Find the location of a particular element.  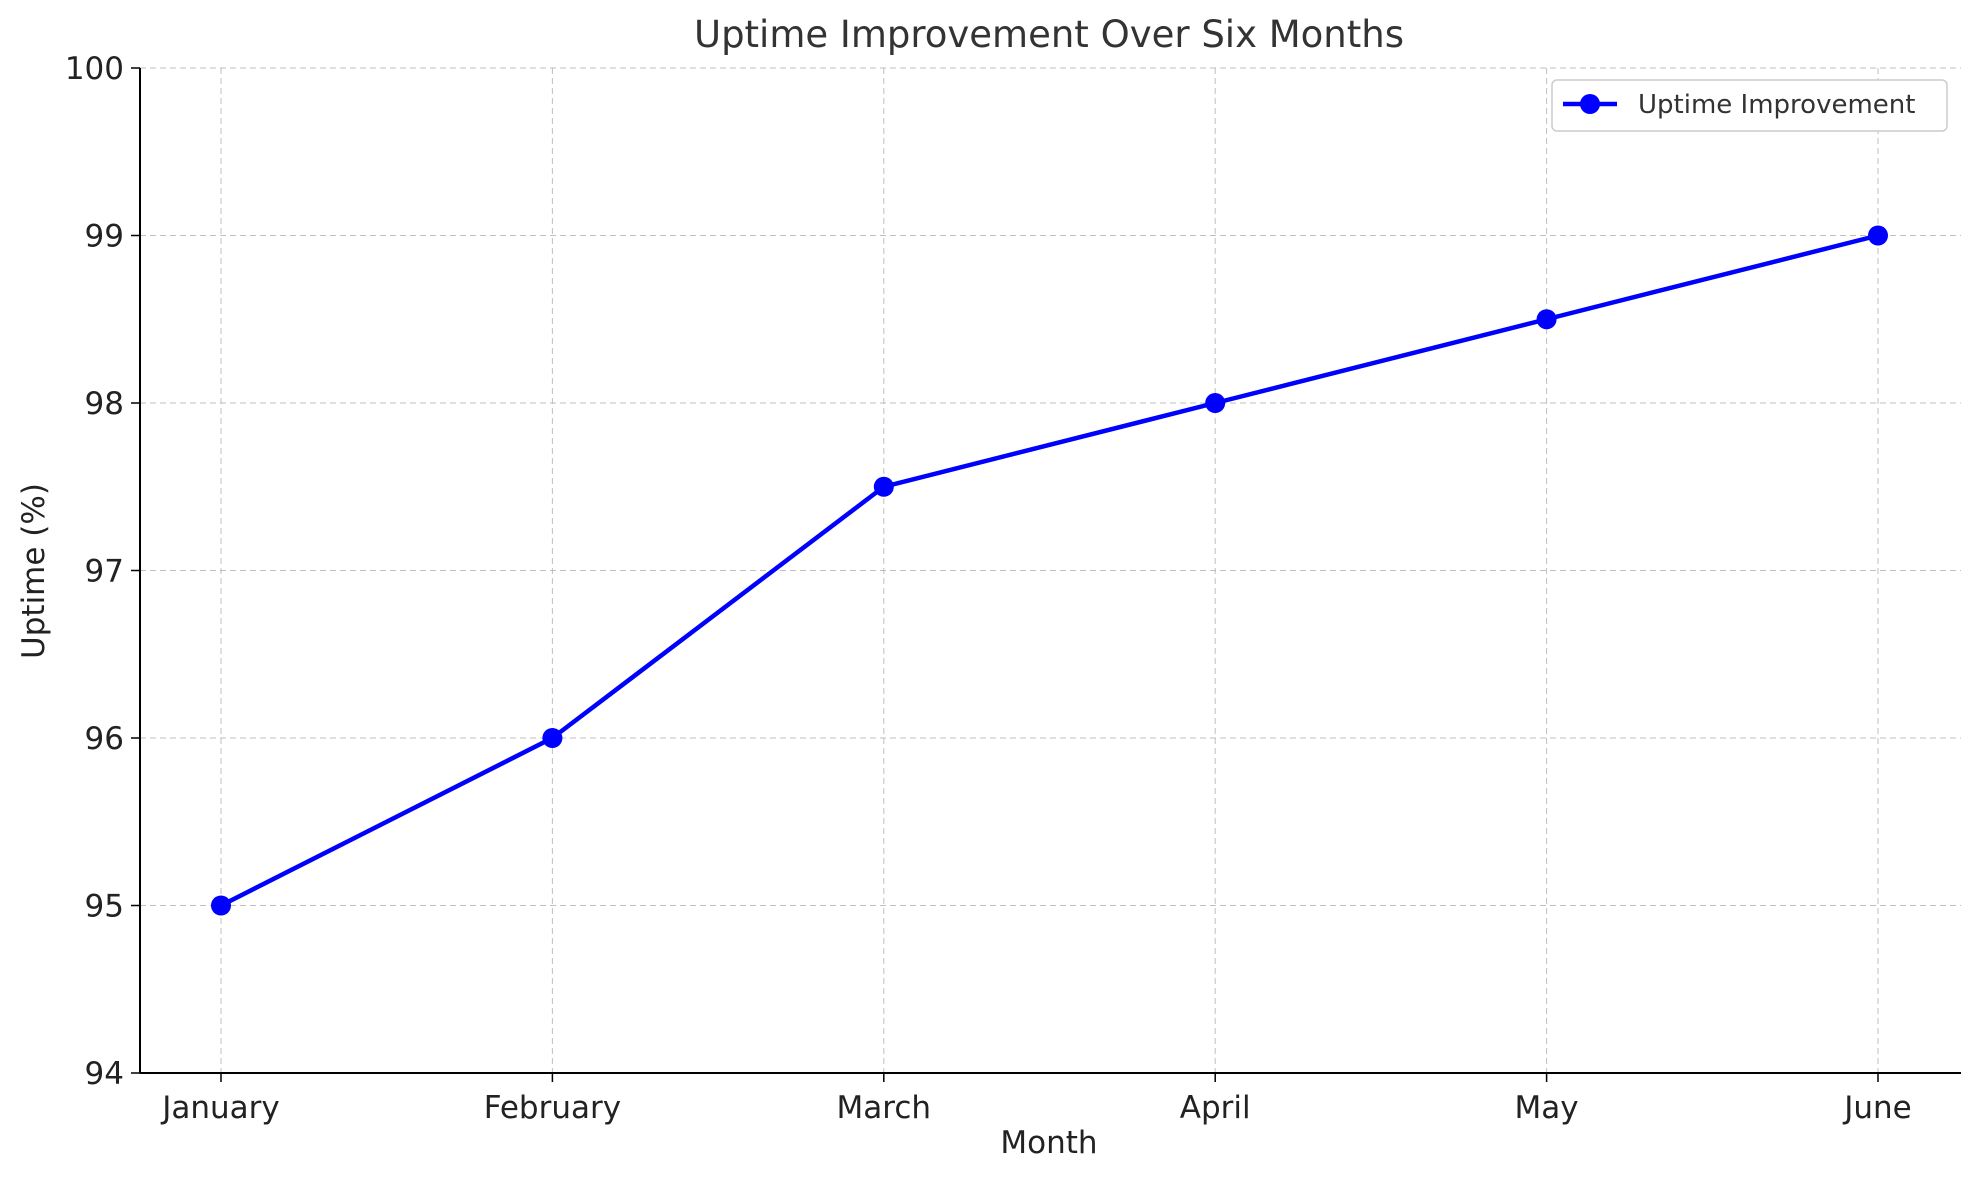

y-tick-label: 98 is located at coordinates (104, 404).